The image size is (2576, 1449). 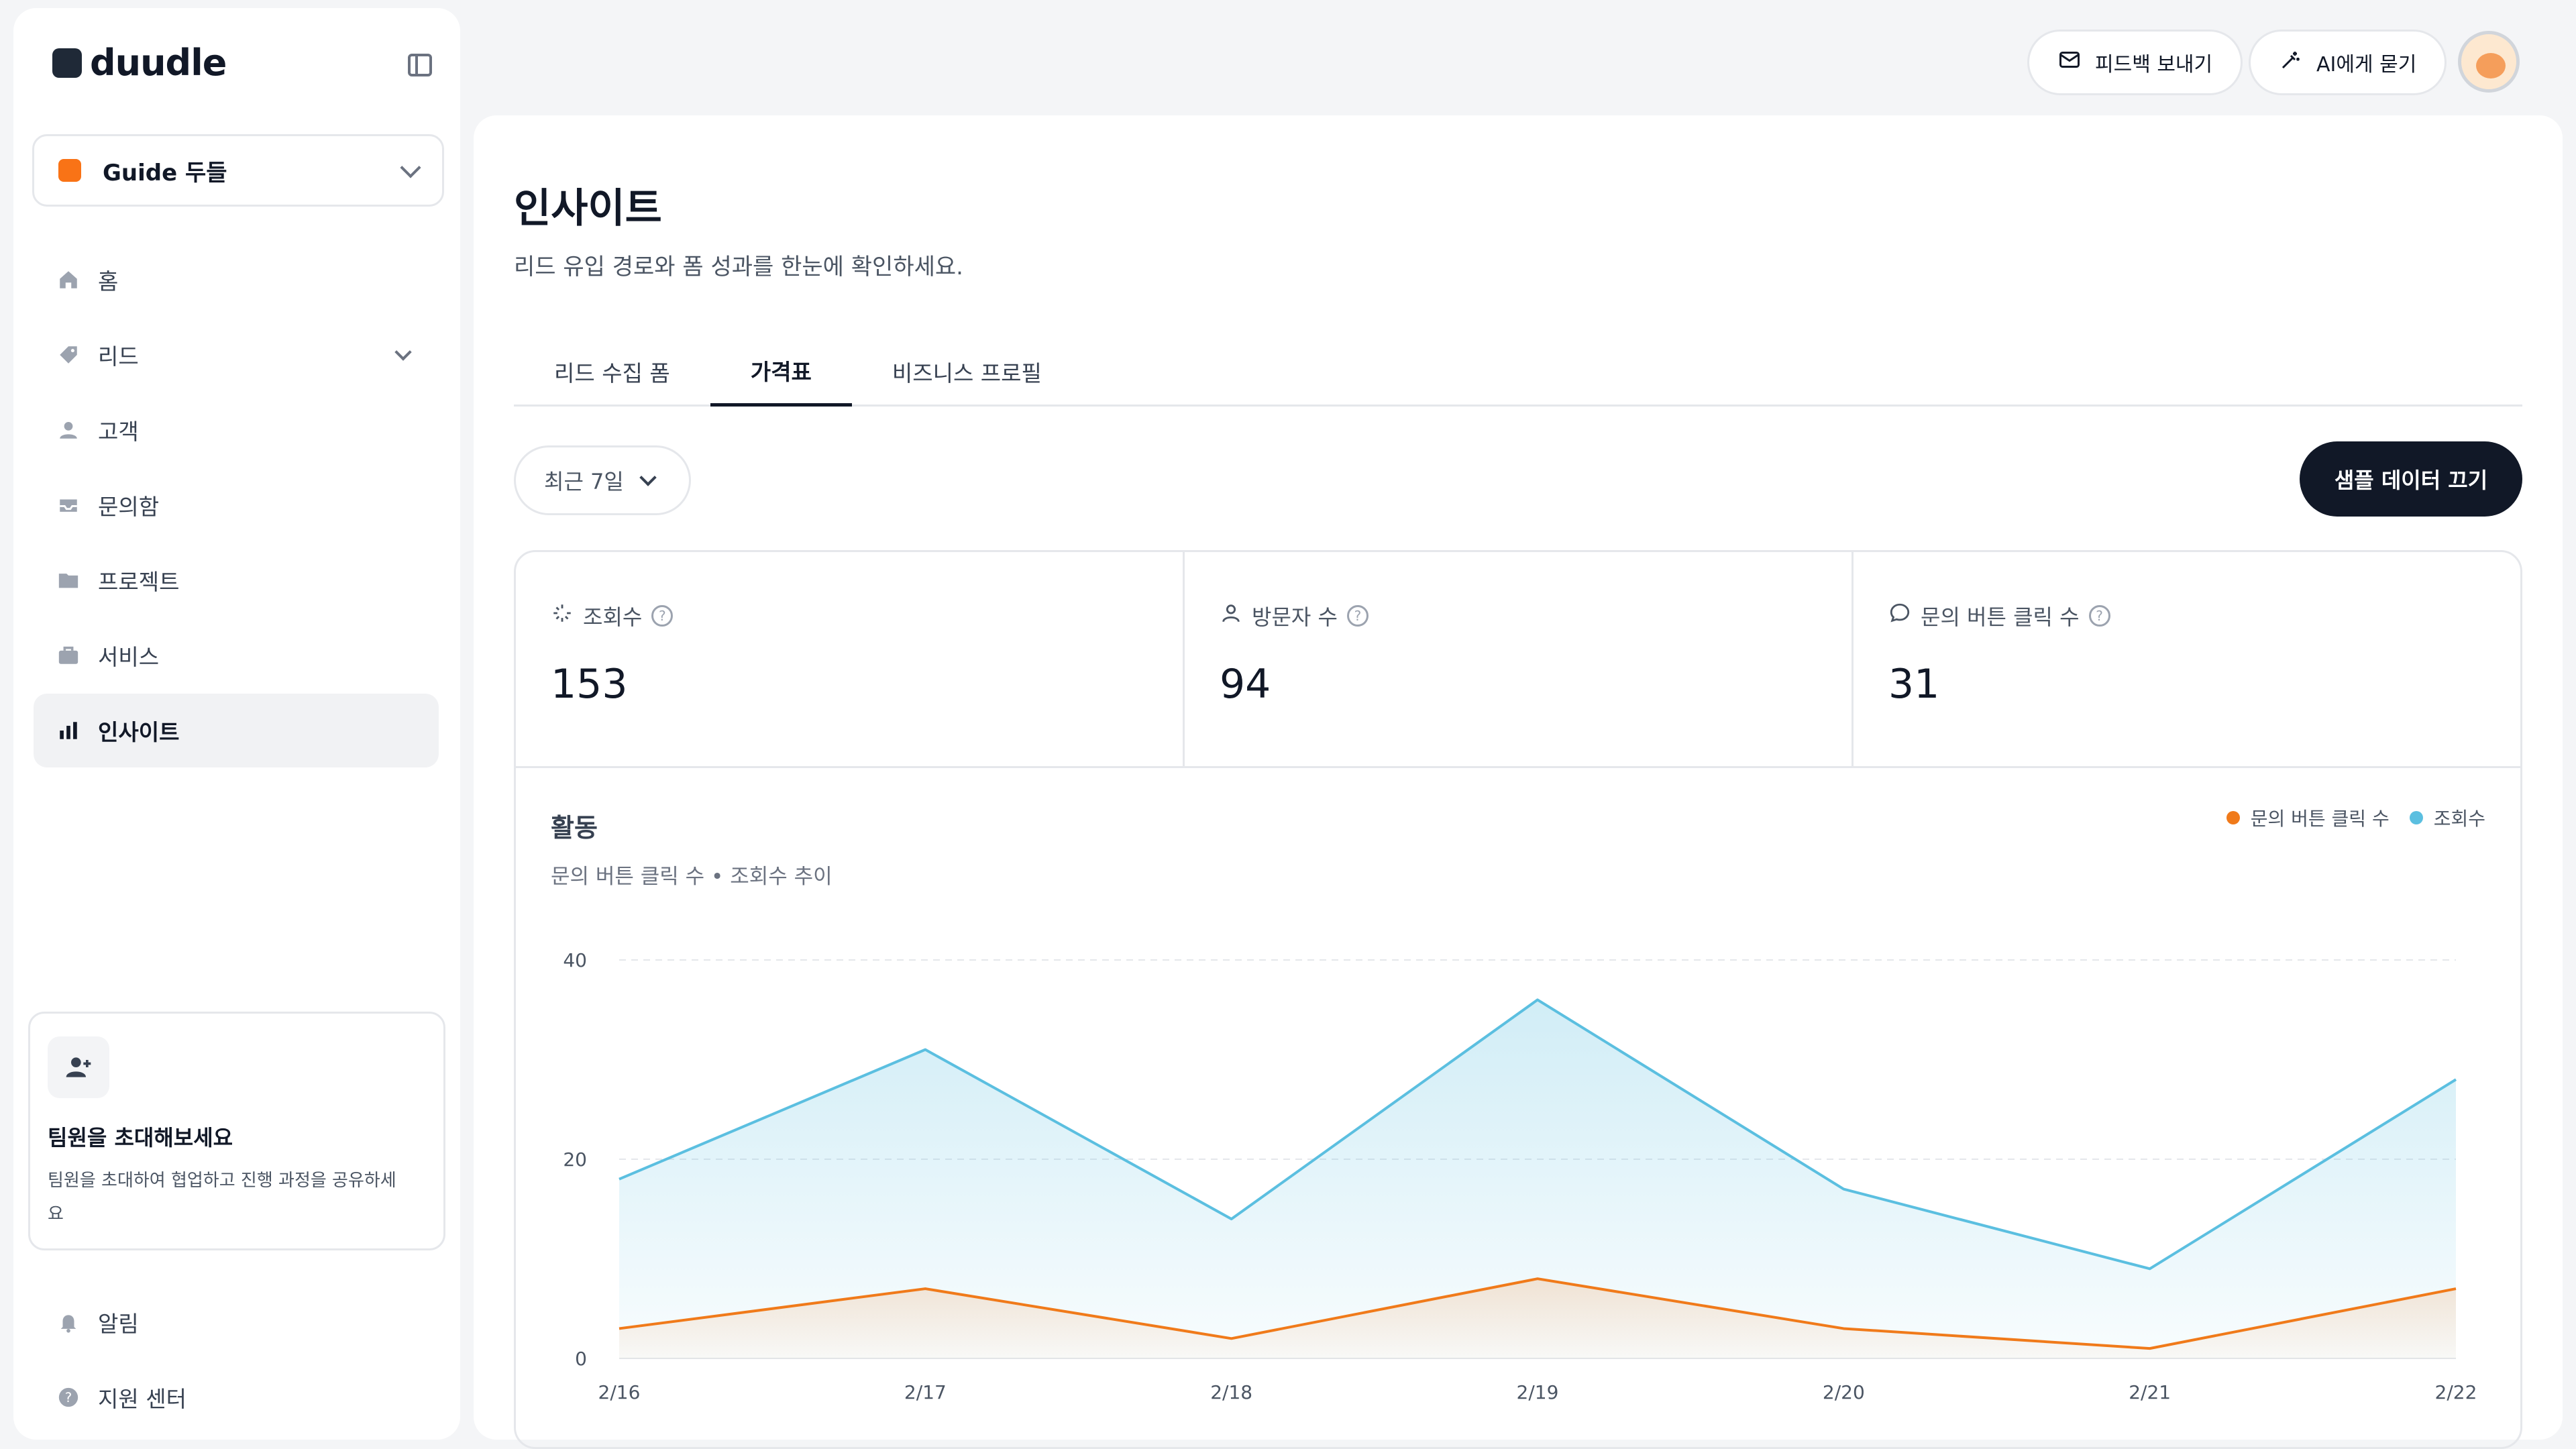 I want to click on stat-label: 방문자 수, so click(x=1295, y=617).